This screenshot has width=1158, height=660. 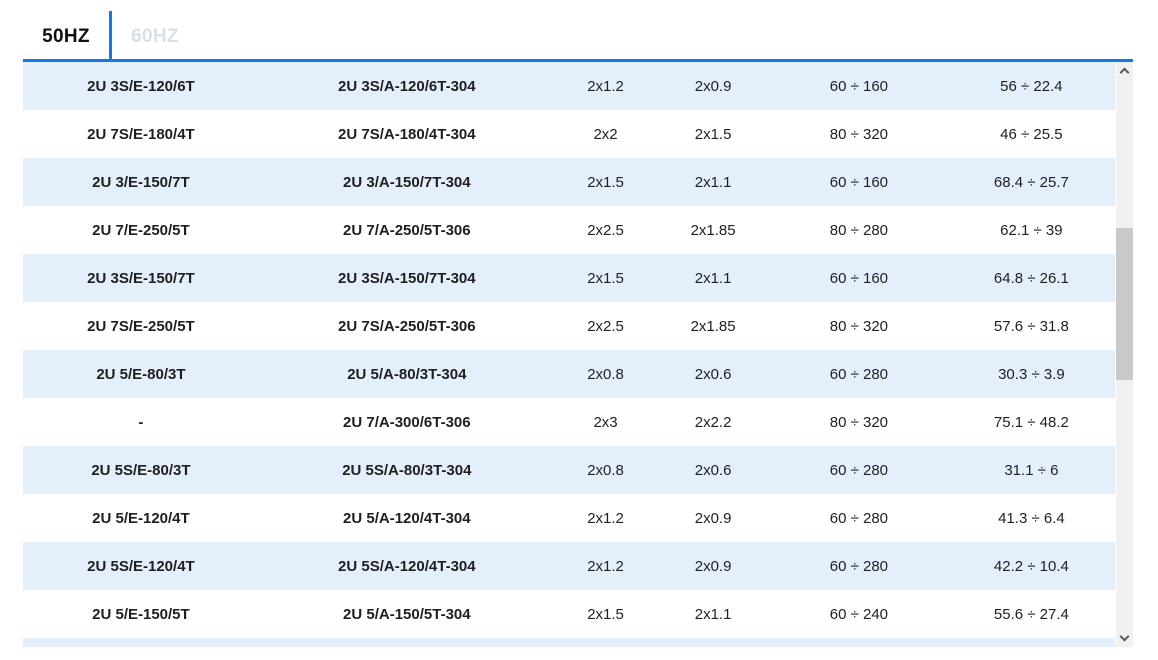 What do you see at coordinates (407, 230) in the screenshot?
I see `table-cell: 2U 7/A-250/5T-306` at bounding box center [407, 230].